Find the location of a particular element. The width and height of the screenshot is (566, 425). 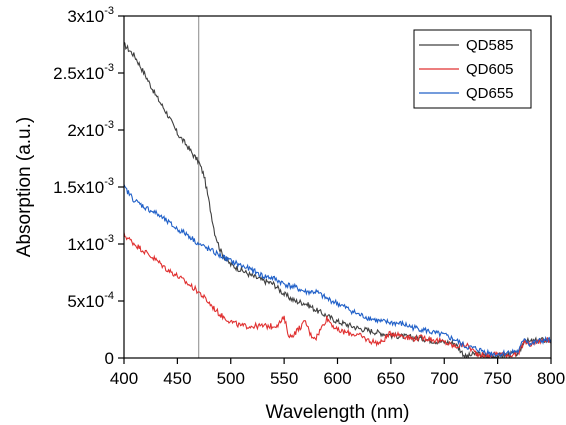

x-axis-title: Wavelength (nm) is located at coordinates (338, 412).